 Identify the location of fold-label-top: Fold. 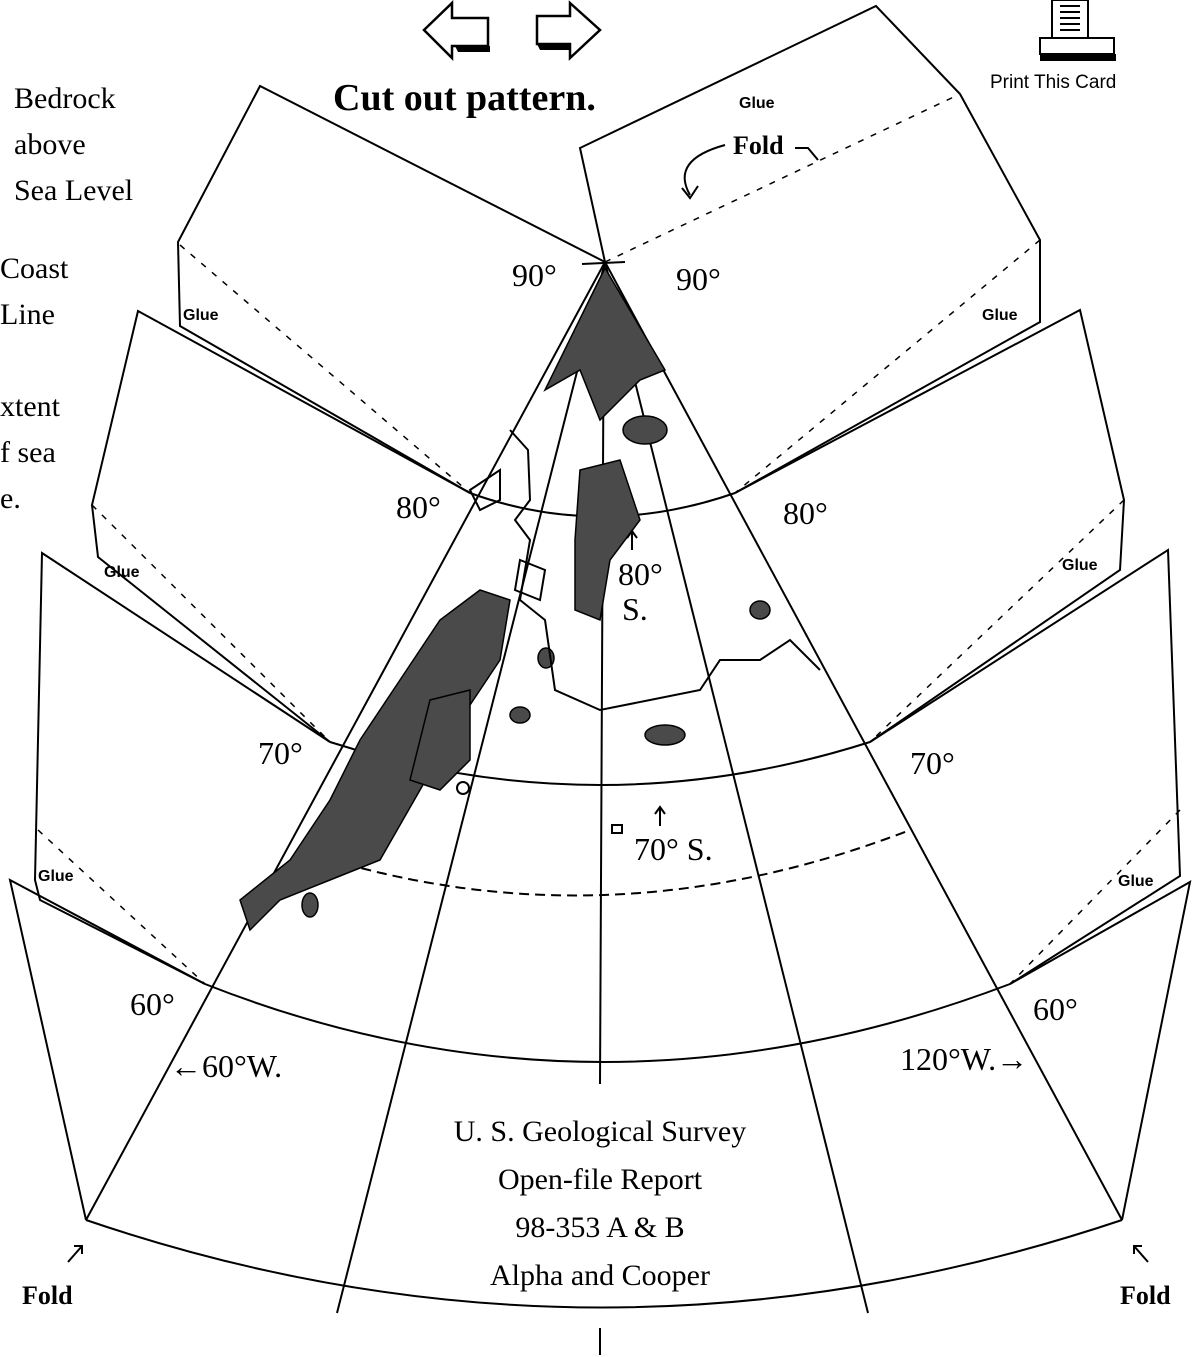
(758, 145).